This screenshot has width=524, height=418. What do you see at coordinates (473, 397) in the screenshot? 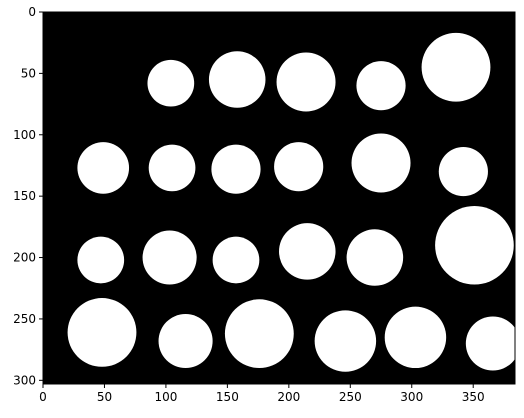
I see `x-tick-label: 350` at bounding box center [473, 397].